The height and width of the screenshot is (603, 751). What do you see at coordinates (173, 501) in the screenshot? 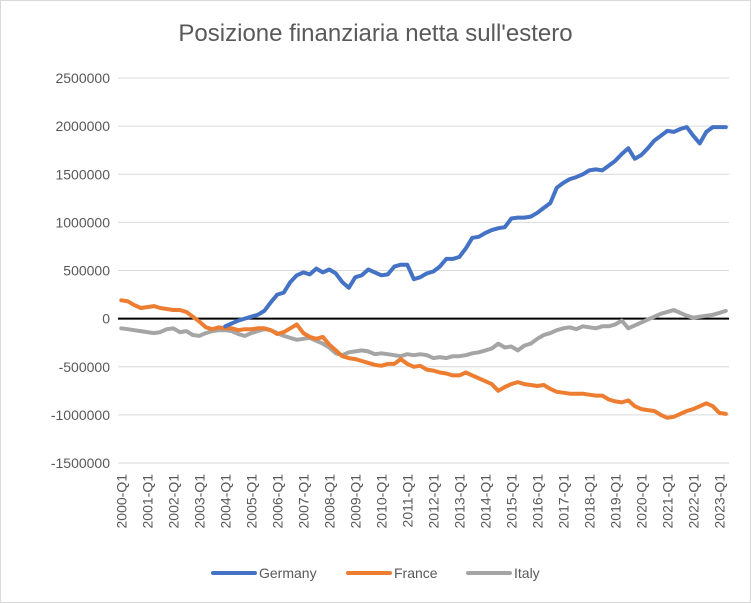
I see `x-tick-label: 2002-Q1` at bounding box center [173, 501].